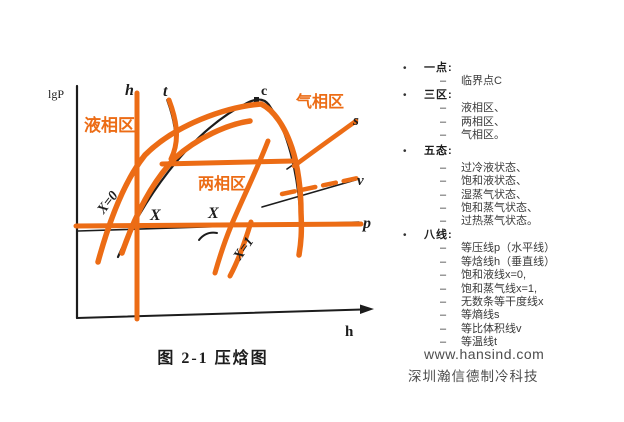  What do you see at coordinates (218, 225) in the screenshot?
I see `isobar-line-orange` at bounding box center [218, 225].